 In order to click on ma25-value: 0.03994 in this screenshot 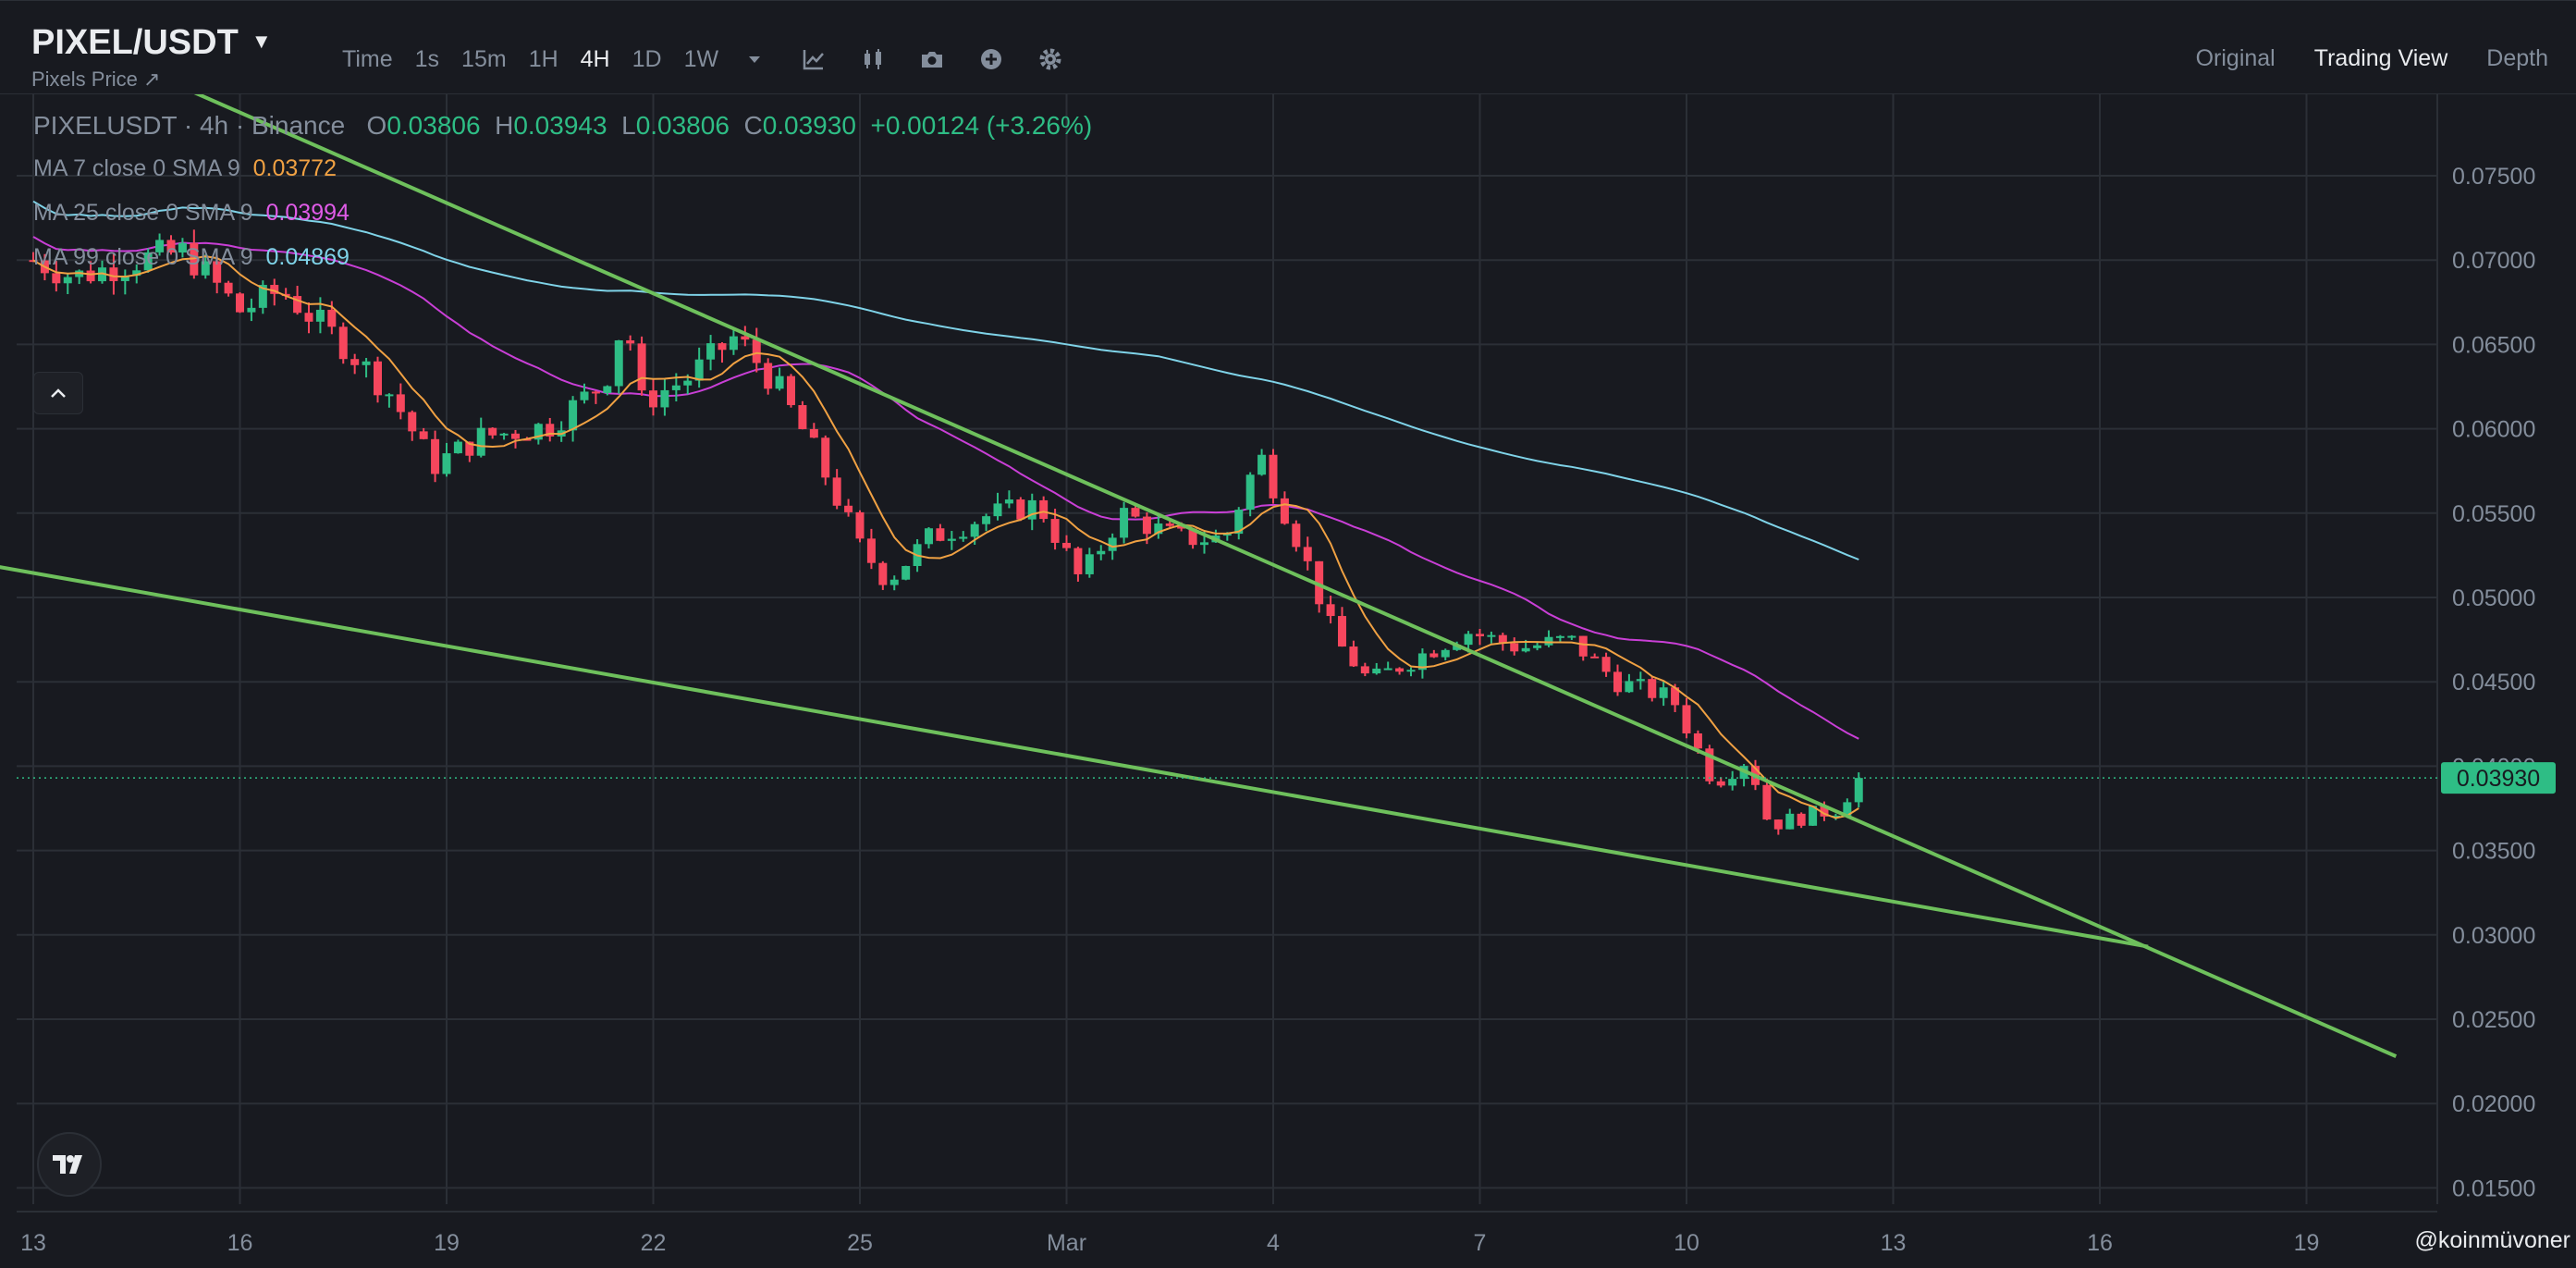, I will do `click(307, 213)`.